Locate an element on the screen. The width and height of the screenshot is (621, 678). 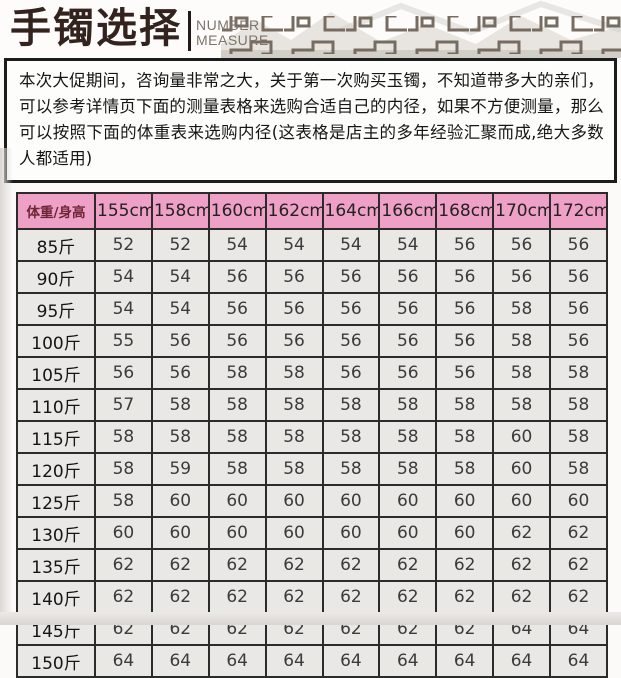
weight-row-header: 95斤 is located at coordinates (56, 309).